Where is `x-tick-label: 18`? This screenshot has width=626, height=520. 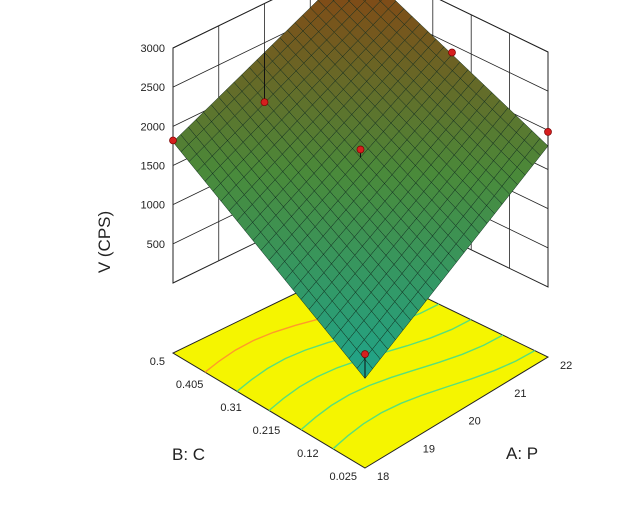 x-tick-label: 18 is located at coordinates (383, 477).